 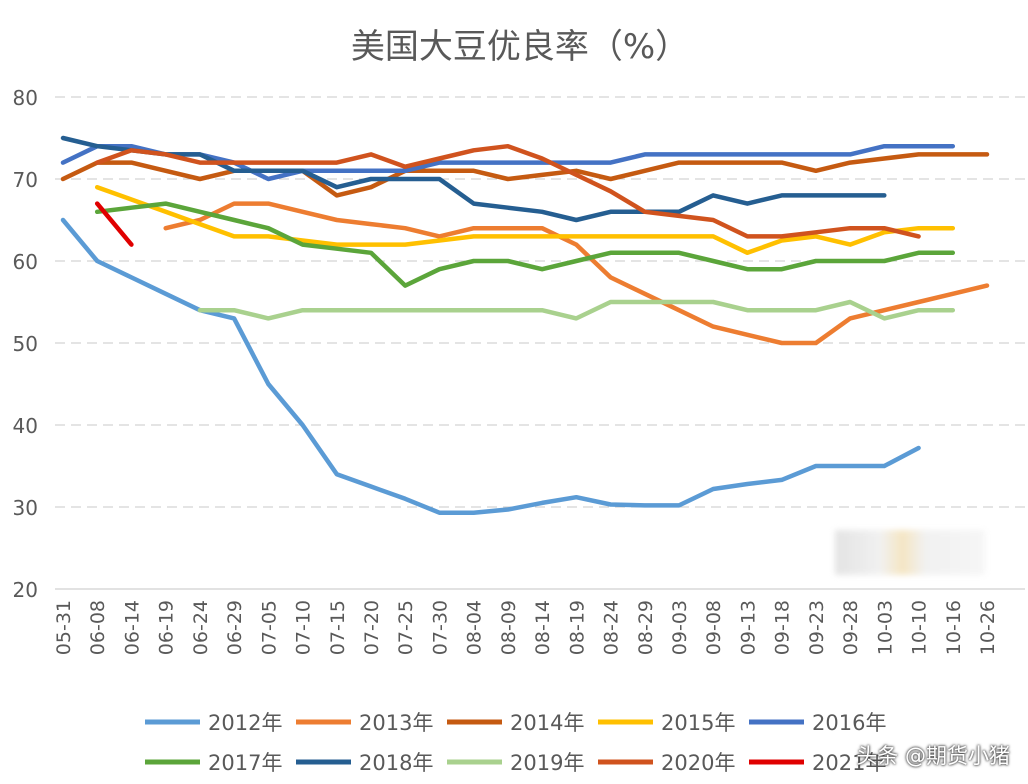 What do you see at coordinates (132, 627) in the screenshot?
I see `x-tick-label: 06-14` at bounding box center [132, 627].